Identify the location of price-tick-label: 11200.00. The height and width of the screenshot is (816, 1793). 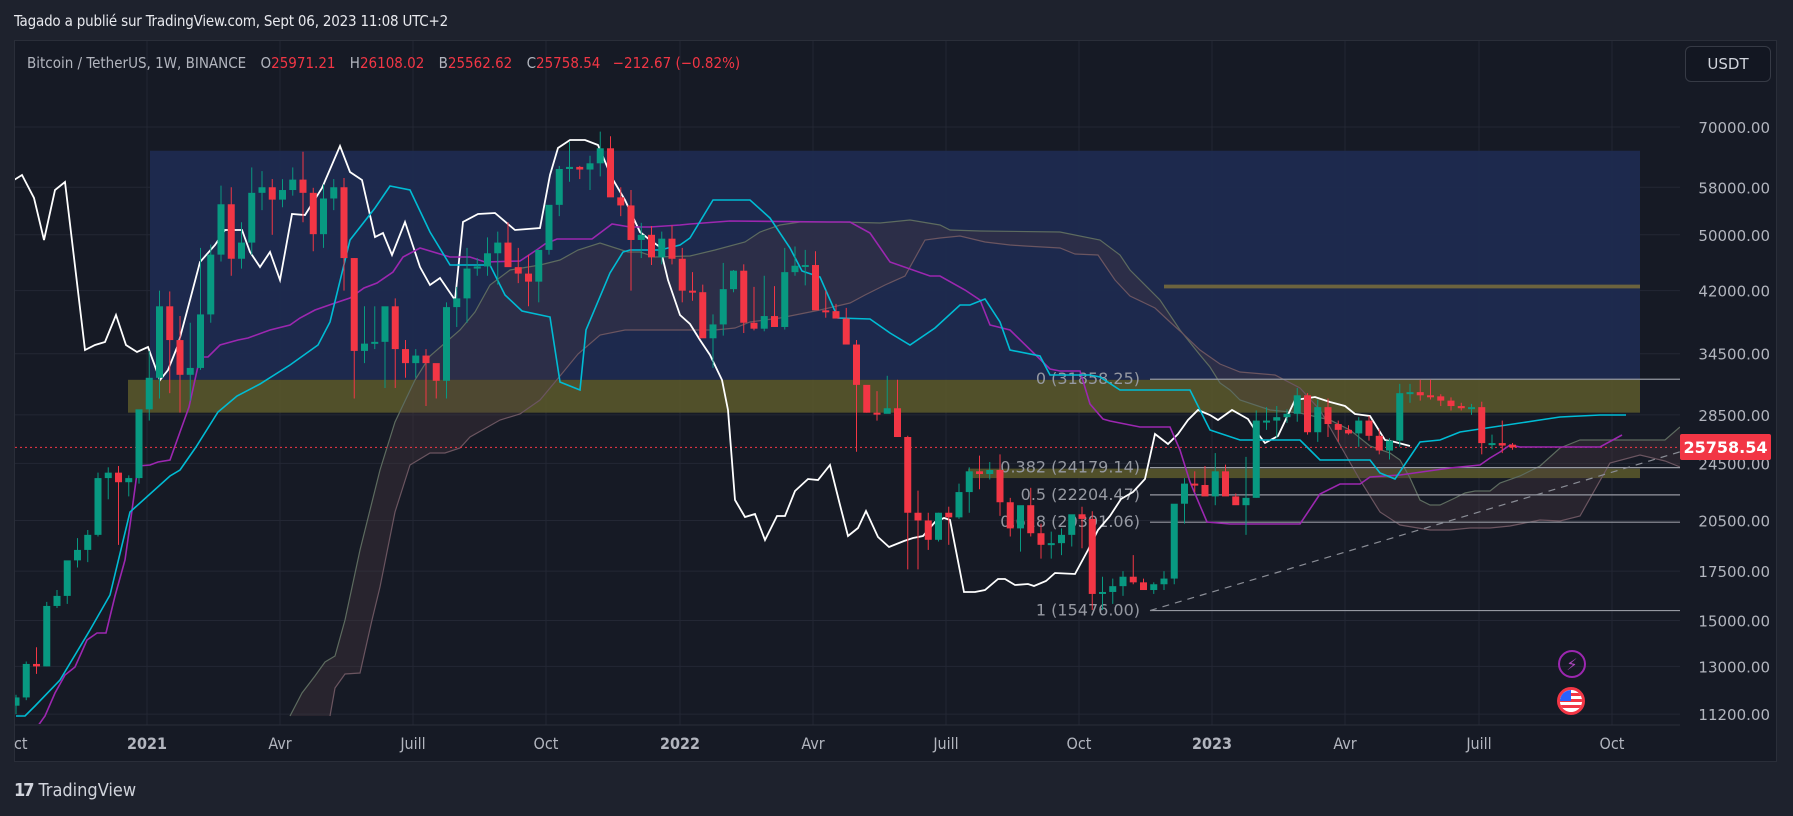
(1734, 715).